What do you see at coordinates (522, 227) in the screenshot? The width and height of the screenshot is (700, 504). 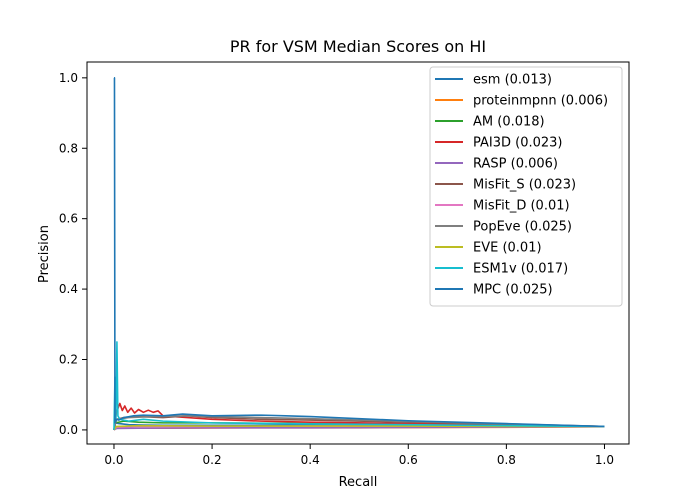 I see `legend-label: PopEve (0.025)` at bounding box center [522, 227].